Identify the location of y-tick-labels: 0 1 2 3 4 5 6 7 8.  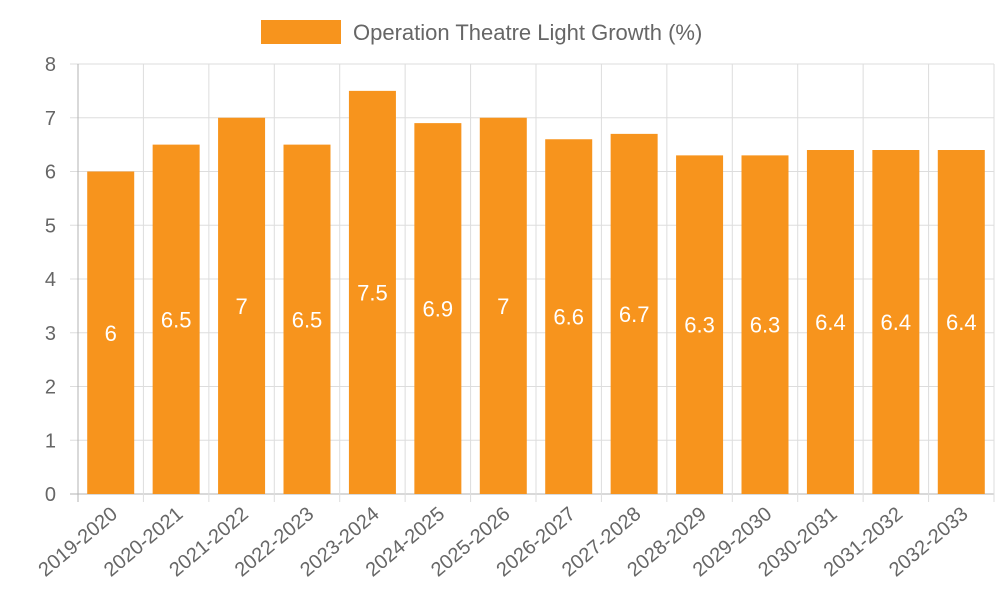
(50, 280).